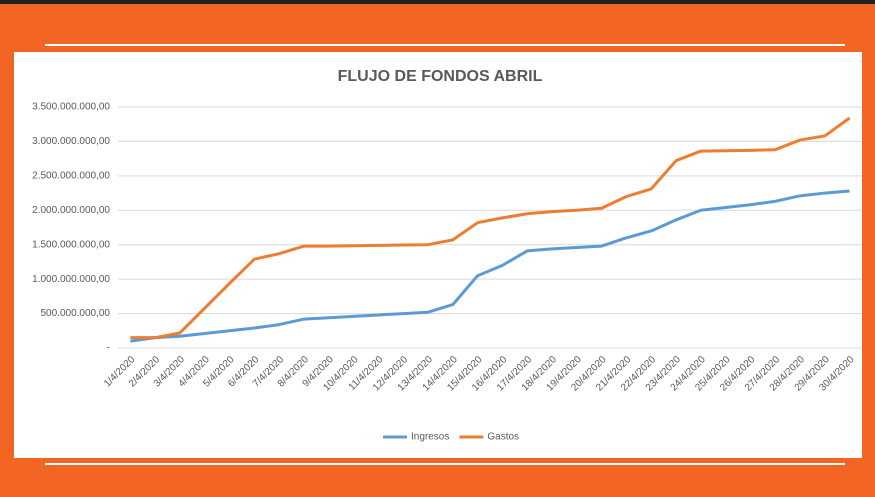  Describe the element at coordinates (75, 313) in the screenshot. I see `y-tick-label: 500.000.000,00` at that location.